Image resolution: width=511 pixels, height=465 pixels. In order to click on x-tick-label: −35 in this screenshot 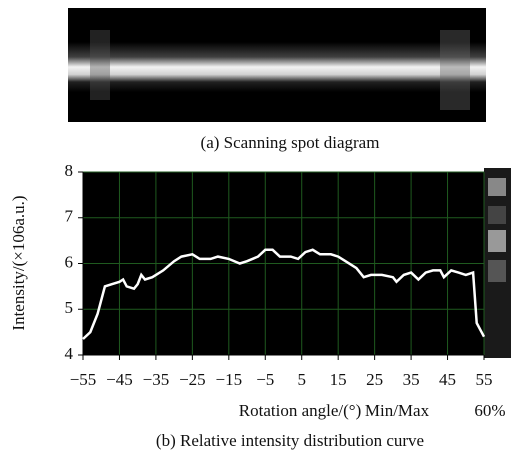, I will do `click(156, 379)`.